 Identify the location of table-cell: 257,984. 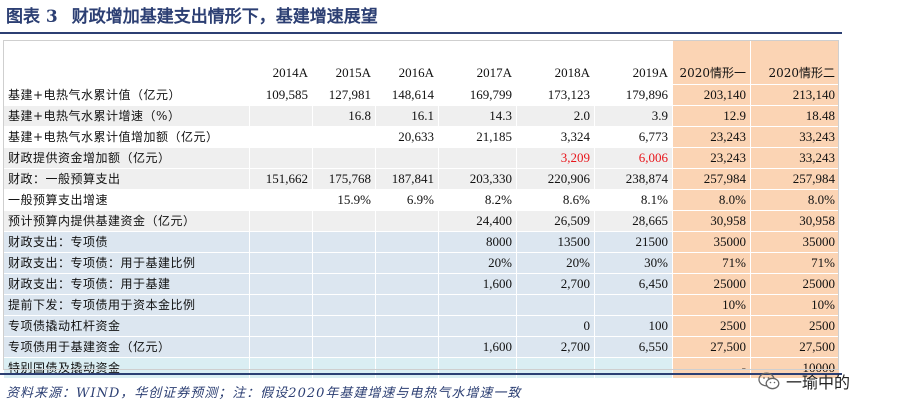
(711, 179).